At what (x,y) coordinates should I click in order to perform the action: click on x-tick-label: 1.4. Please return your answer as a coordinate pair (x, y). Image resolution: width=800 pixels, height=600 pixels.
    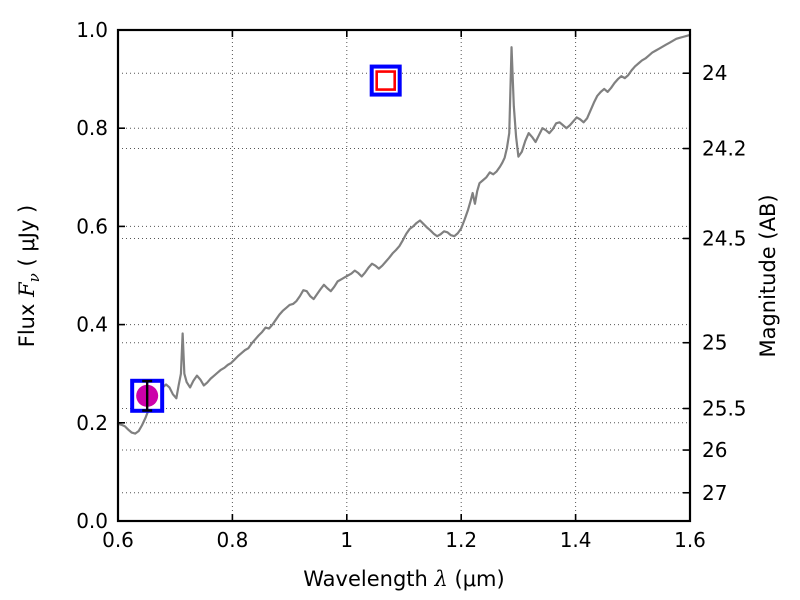
    Looking at the image, I should click on (576, 540).